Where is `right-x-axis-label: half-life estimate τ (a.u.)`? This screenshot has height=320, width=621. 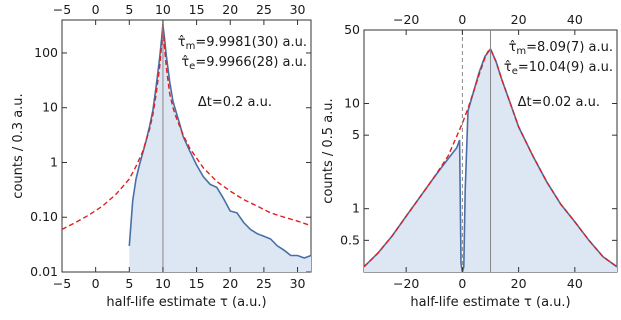
right-x-axis-label: half-life estimate τ (a.u.) is located at coordinates (490, 302).